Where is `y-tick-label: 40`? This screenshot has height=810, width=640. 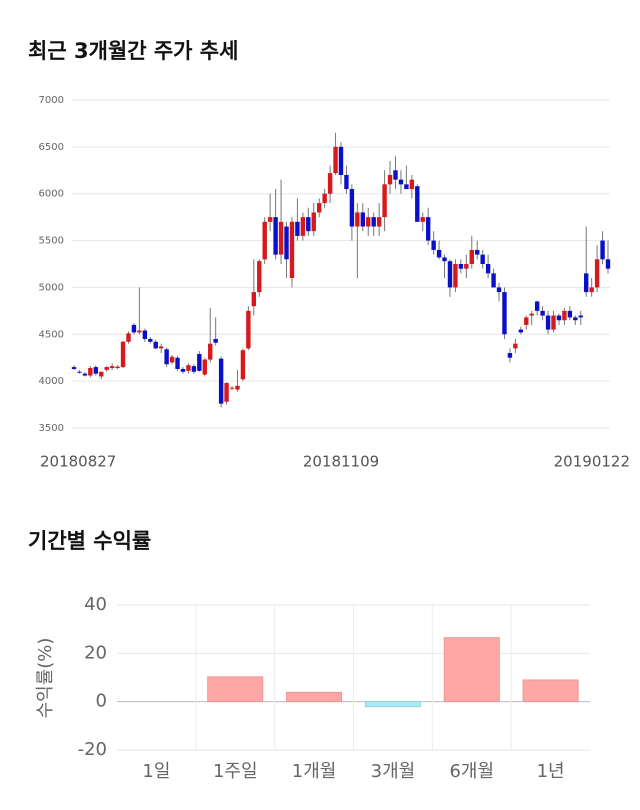 y-tick-label: 40 is located at coordinates (95, 604).